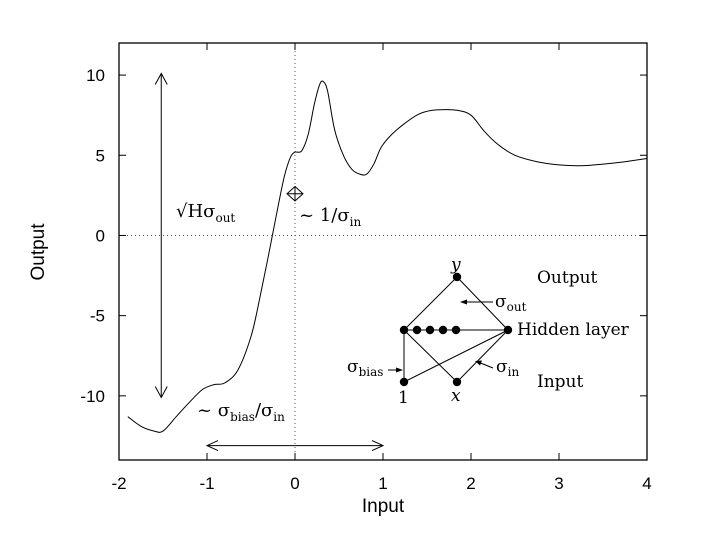 The width and height of the screenshot is (724, 534). What do you see at coordinates (478, 363) in the screenshot?
I see `sigma-in-pointer-head` at bounding box center [478, 363].